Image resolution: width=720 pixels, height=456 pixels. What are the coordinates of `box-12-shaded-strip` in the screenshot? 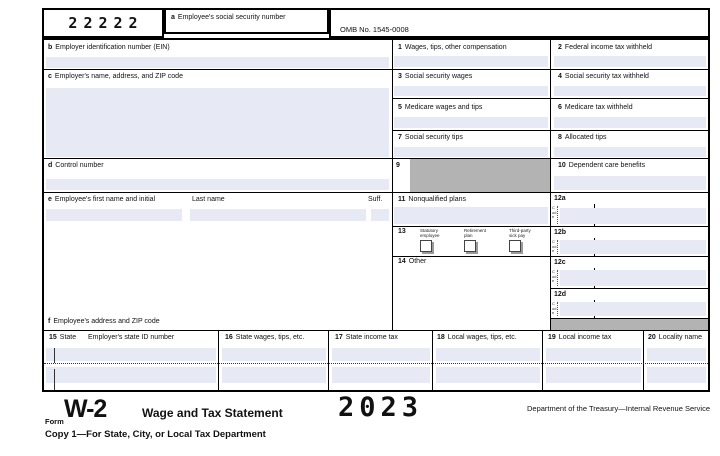 It's located at (629, 324).